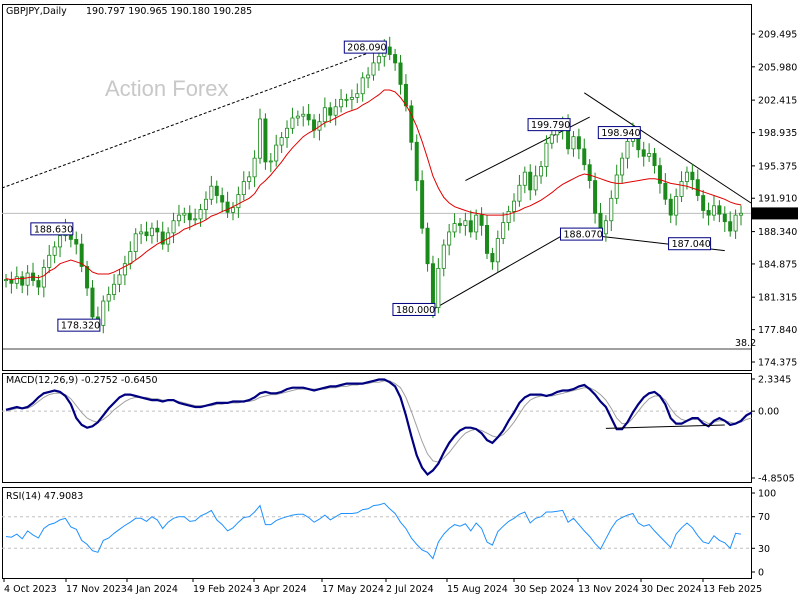  I want to click on time-axis-label: 13 Nov 2024, so click(608, 589).